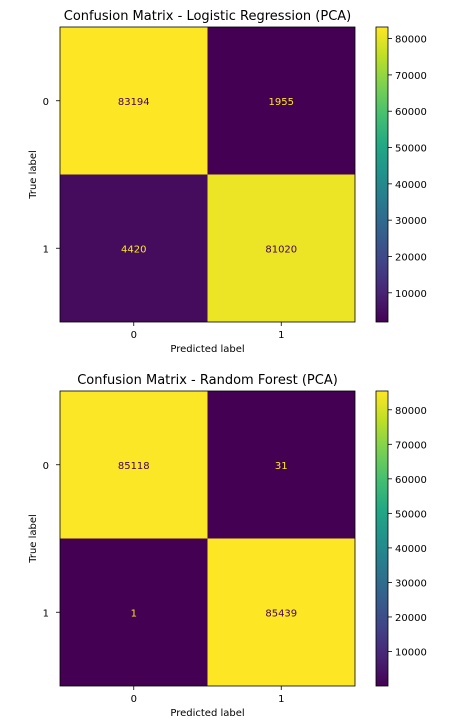 The height and width of the screenshot is (725, 463). I want to click on cell-value-label: 81020, so click(281, 249).